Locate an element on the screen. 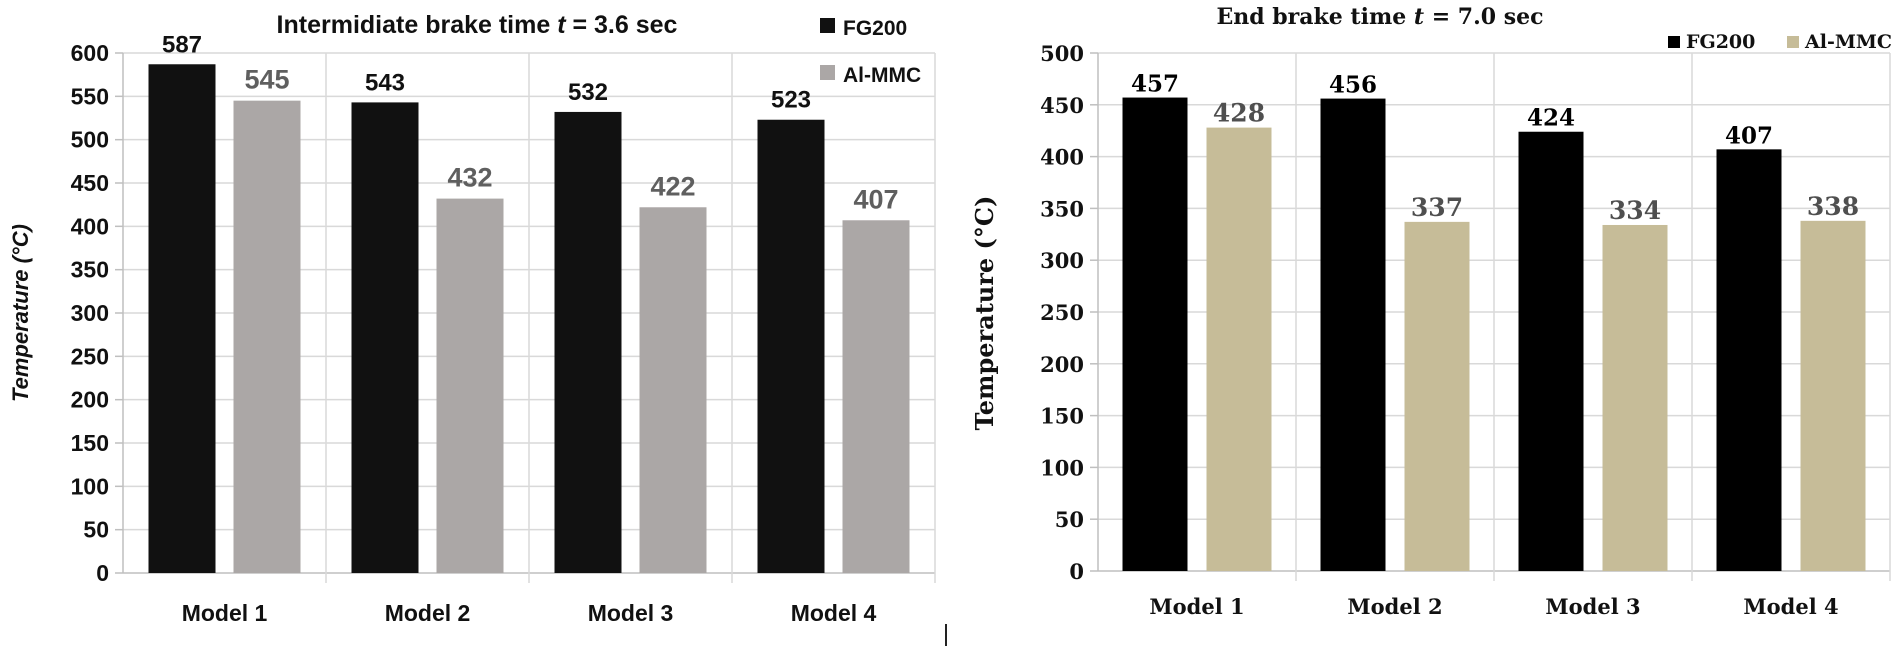 The image size is (1900, 649). data-label: 428 is located at coordinates (1239, 113).